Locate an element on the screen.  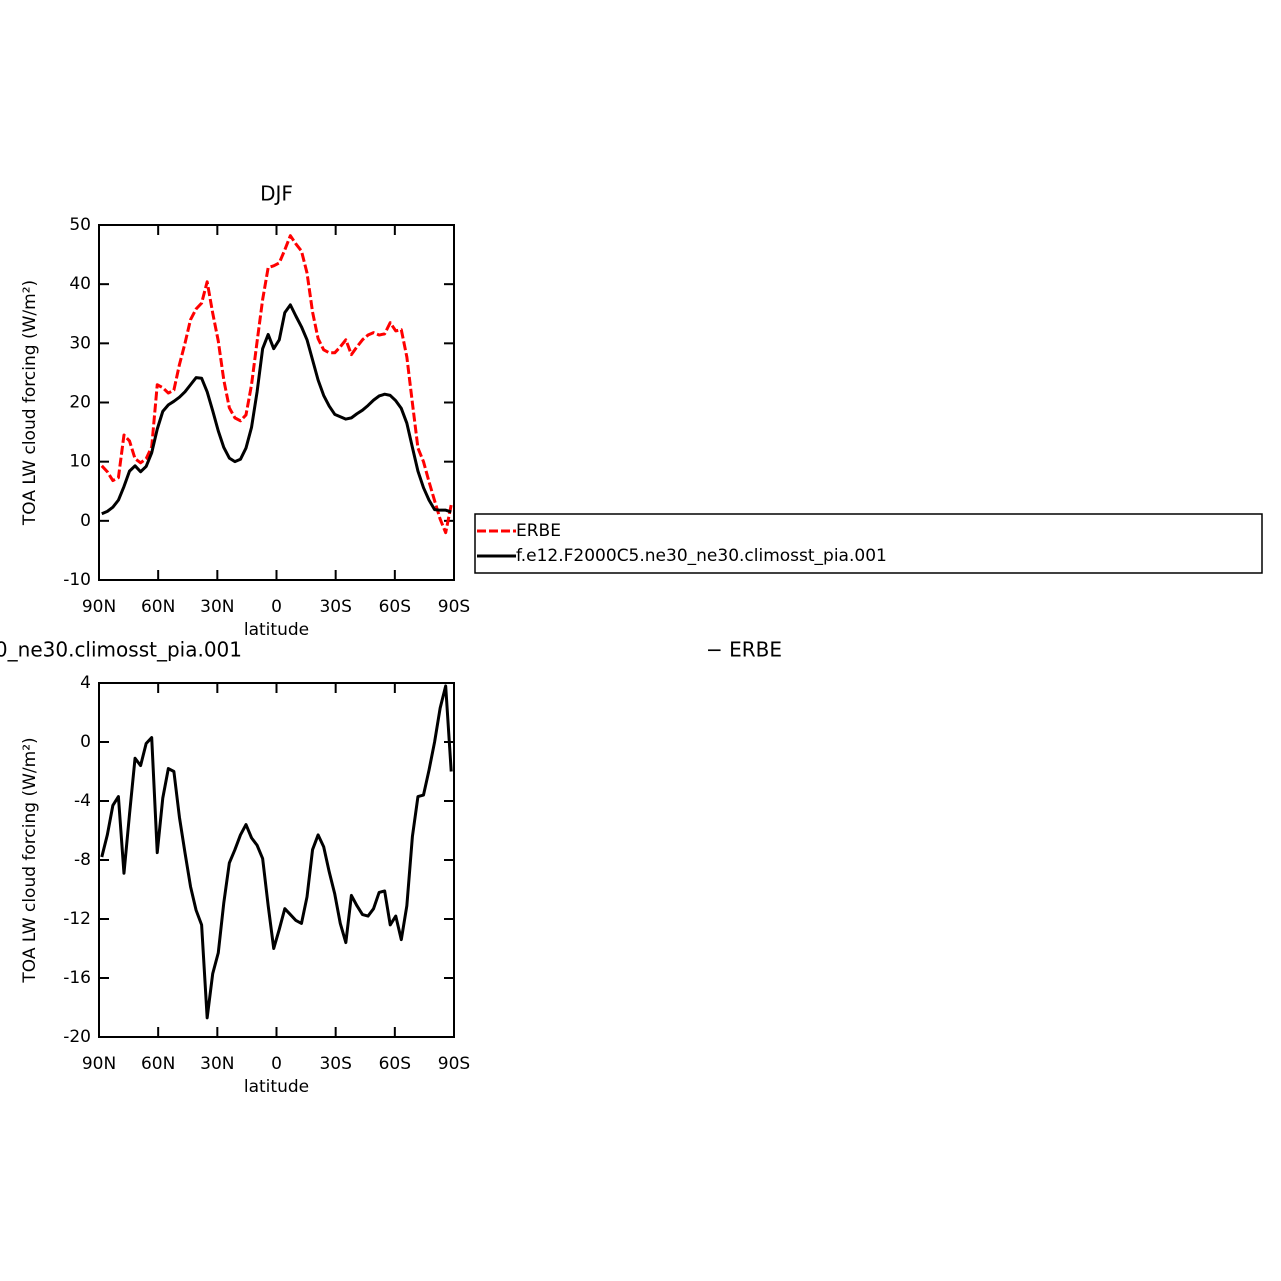
y-tick-label: 30 is located at coordinates (80, 343).